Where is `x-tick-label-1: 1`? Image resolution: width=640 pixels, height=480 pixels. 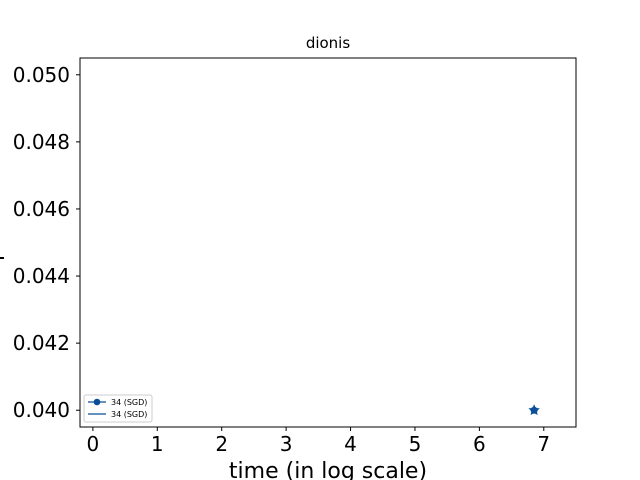 x-tick-label-1: 1 is located at coordinates (157, 444).